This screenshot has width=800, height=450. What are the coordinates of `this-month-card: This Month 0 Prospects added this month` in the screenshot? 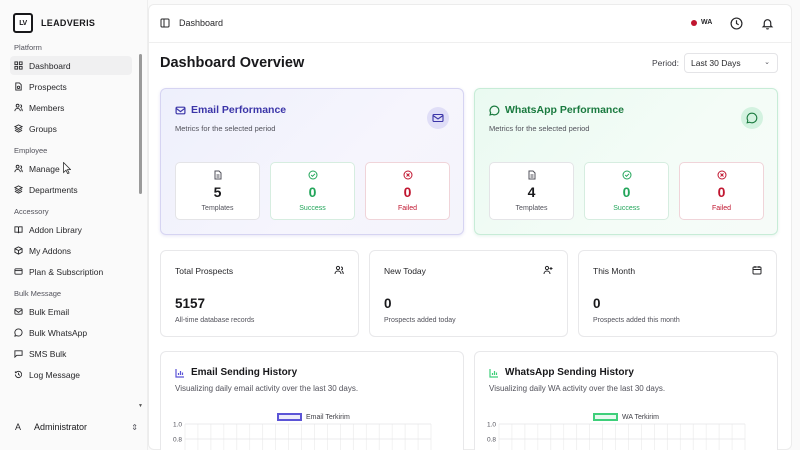 It's located at (677, 293).